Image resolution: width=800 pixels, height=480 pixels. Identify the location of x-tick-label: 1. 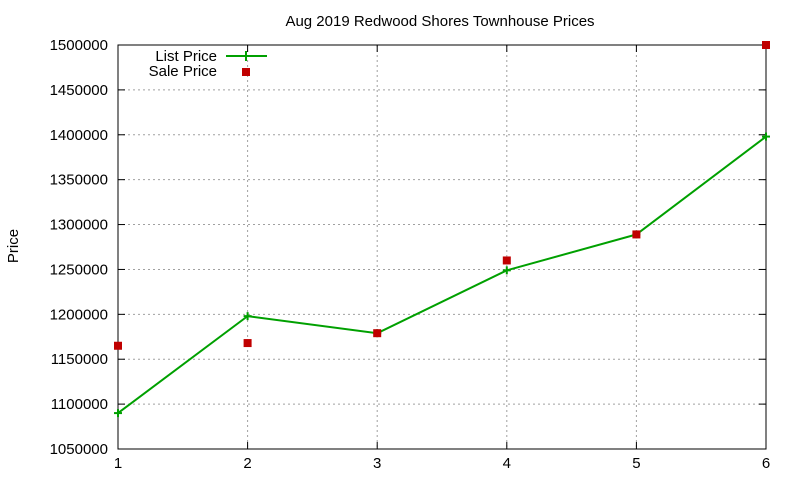
(118, 463).